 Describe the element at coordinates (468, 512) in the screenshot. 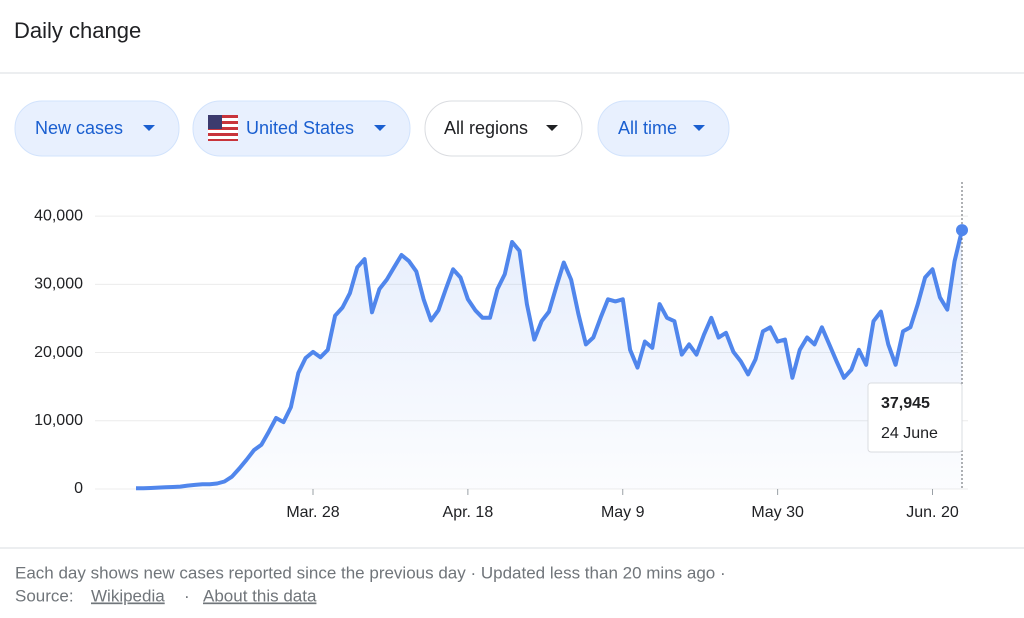

I see `x-tick-label: Apr. 18` at that location.